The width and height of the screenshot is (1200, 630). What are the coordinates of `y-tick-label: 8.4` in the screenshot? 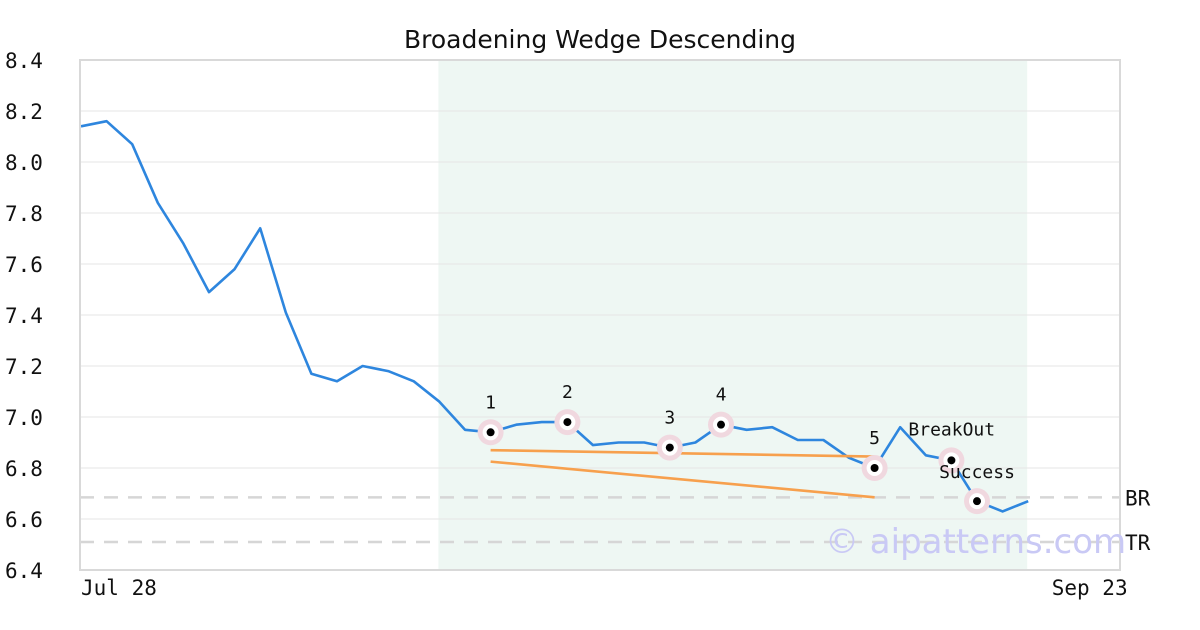 It's located at (24, 61).